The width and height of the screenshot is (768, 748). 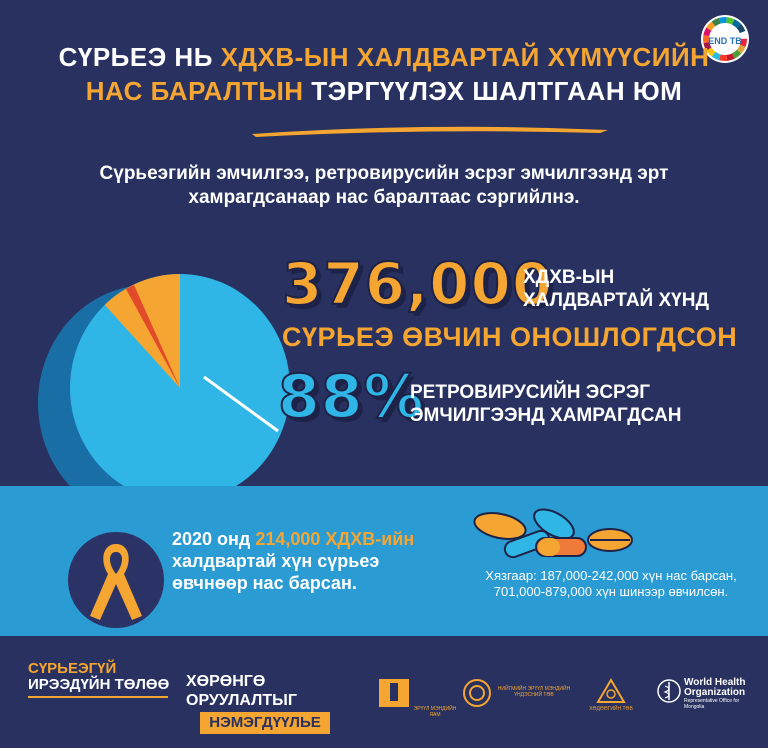 What do you see at coordinates (669, 691) in the screenshot?
I see `who-emblem-icon` at bounding box center [669, 691].